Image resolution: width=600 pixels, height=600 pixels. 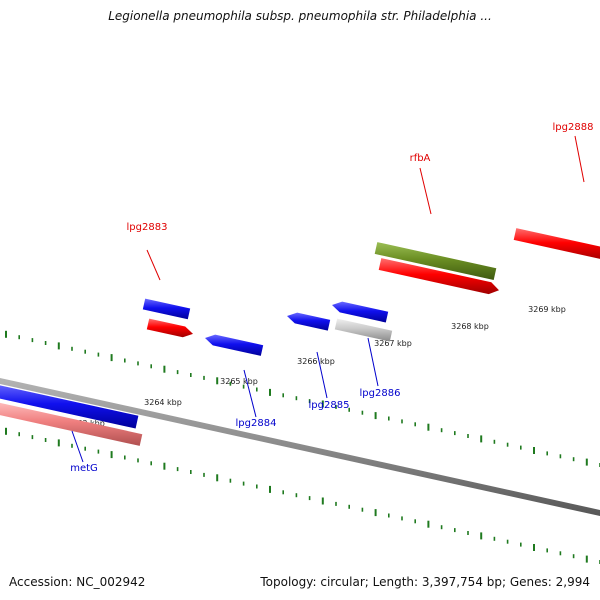 I want to click on gene-label-lpg2888: lpg2888, so click(x=573, y=127).